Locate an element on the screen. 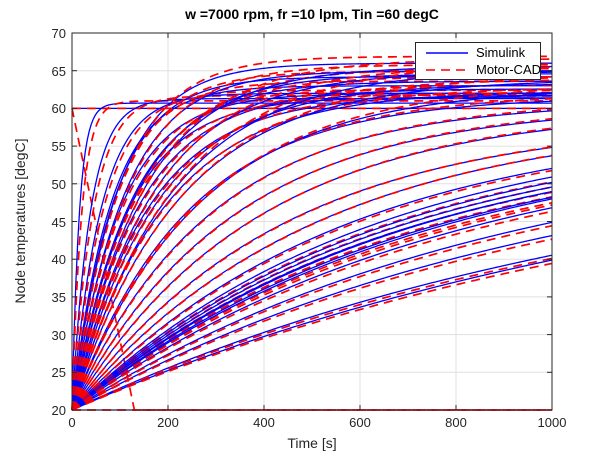 This screenshot has height=464, width=606. x-tick-label: 400 is located at coordinates (264, 422).